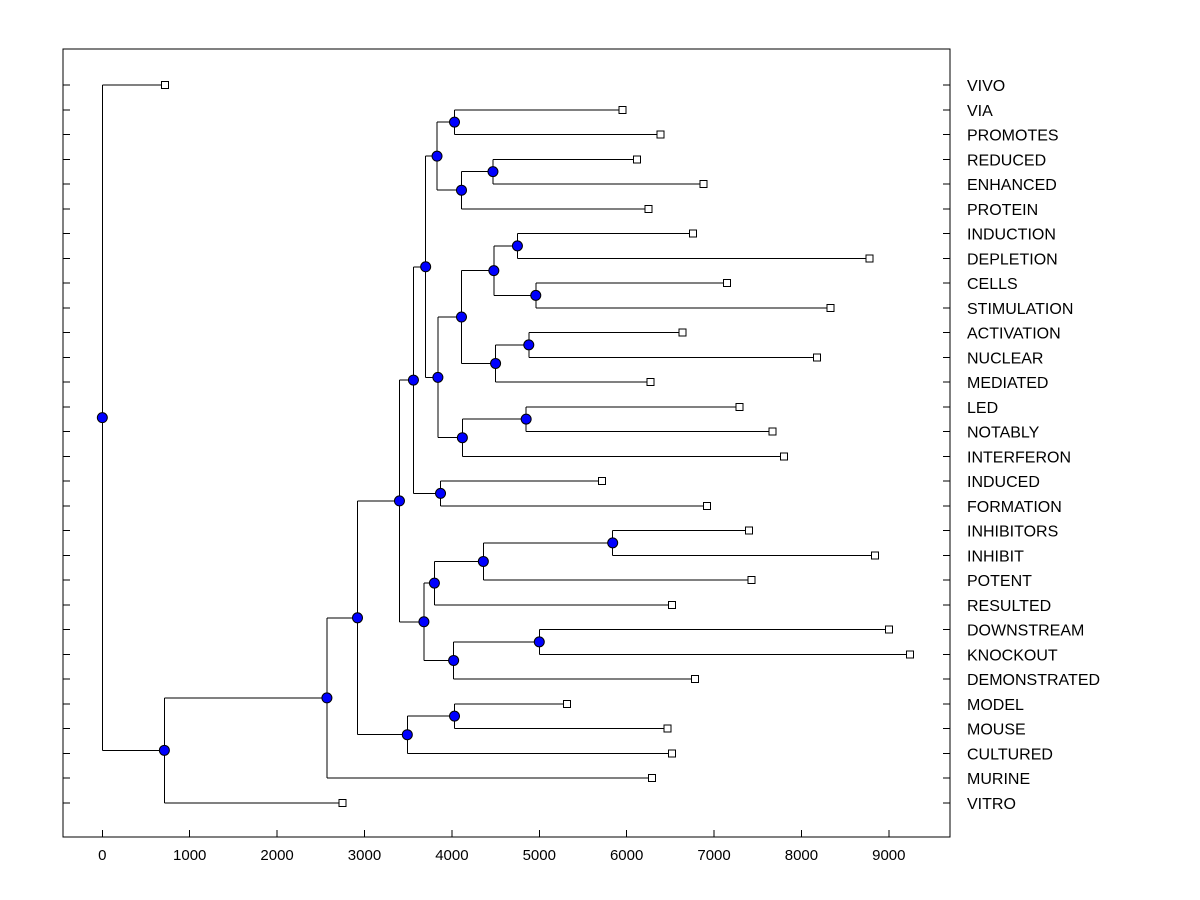  Describe the element at coordinates (494, 271) in the screenshot. I see `node-marker-n7` at that location.